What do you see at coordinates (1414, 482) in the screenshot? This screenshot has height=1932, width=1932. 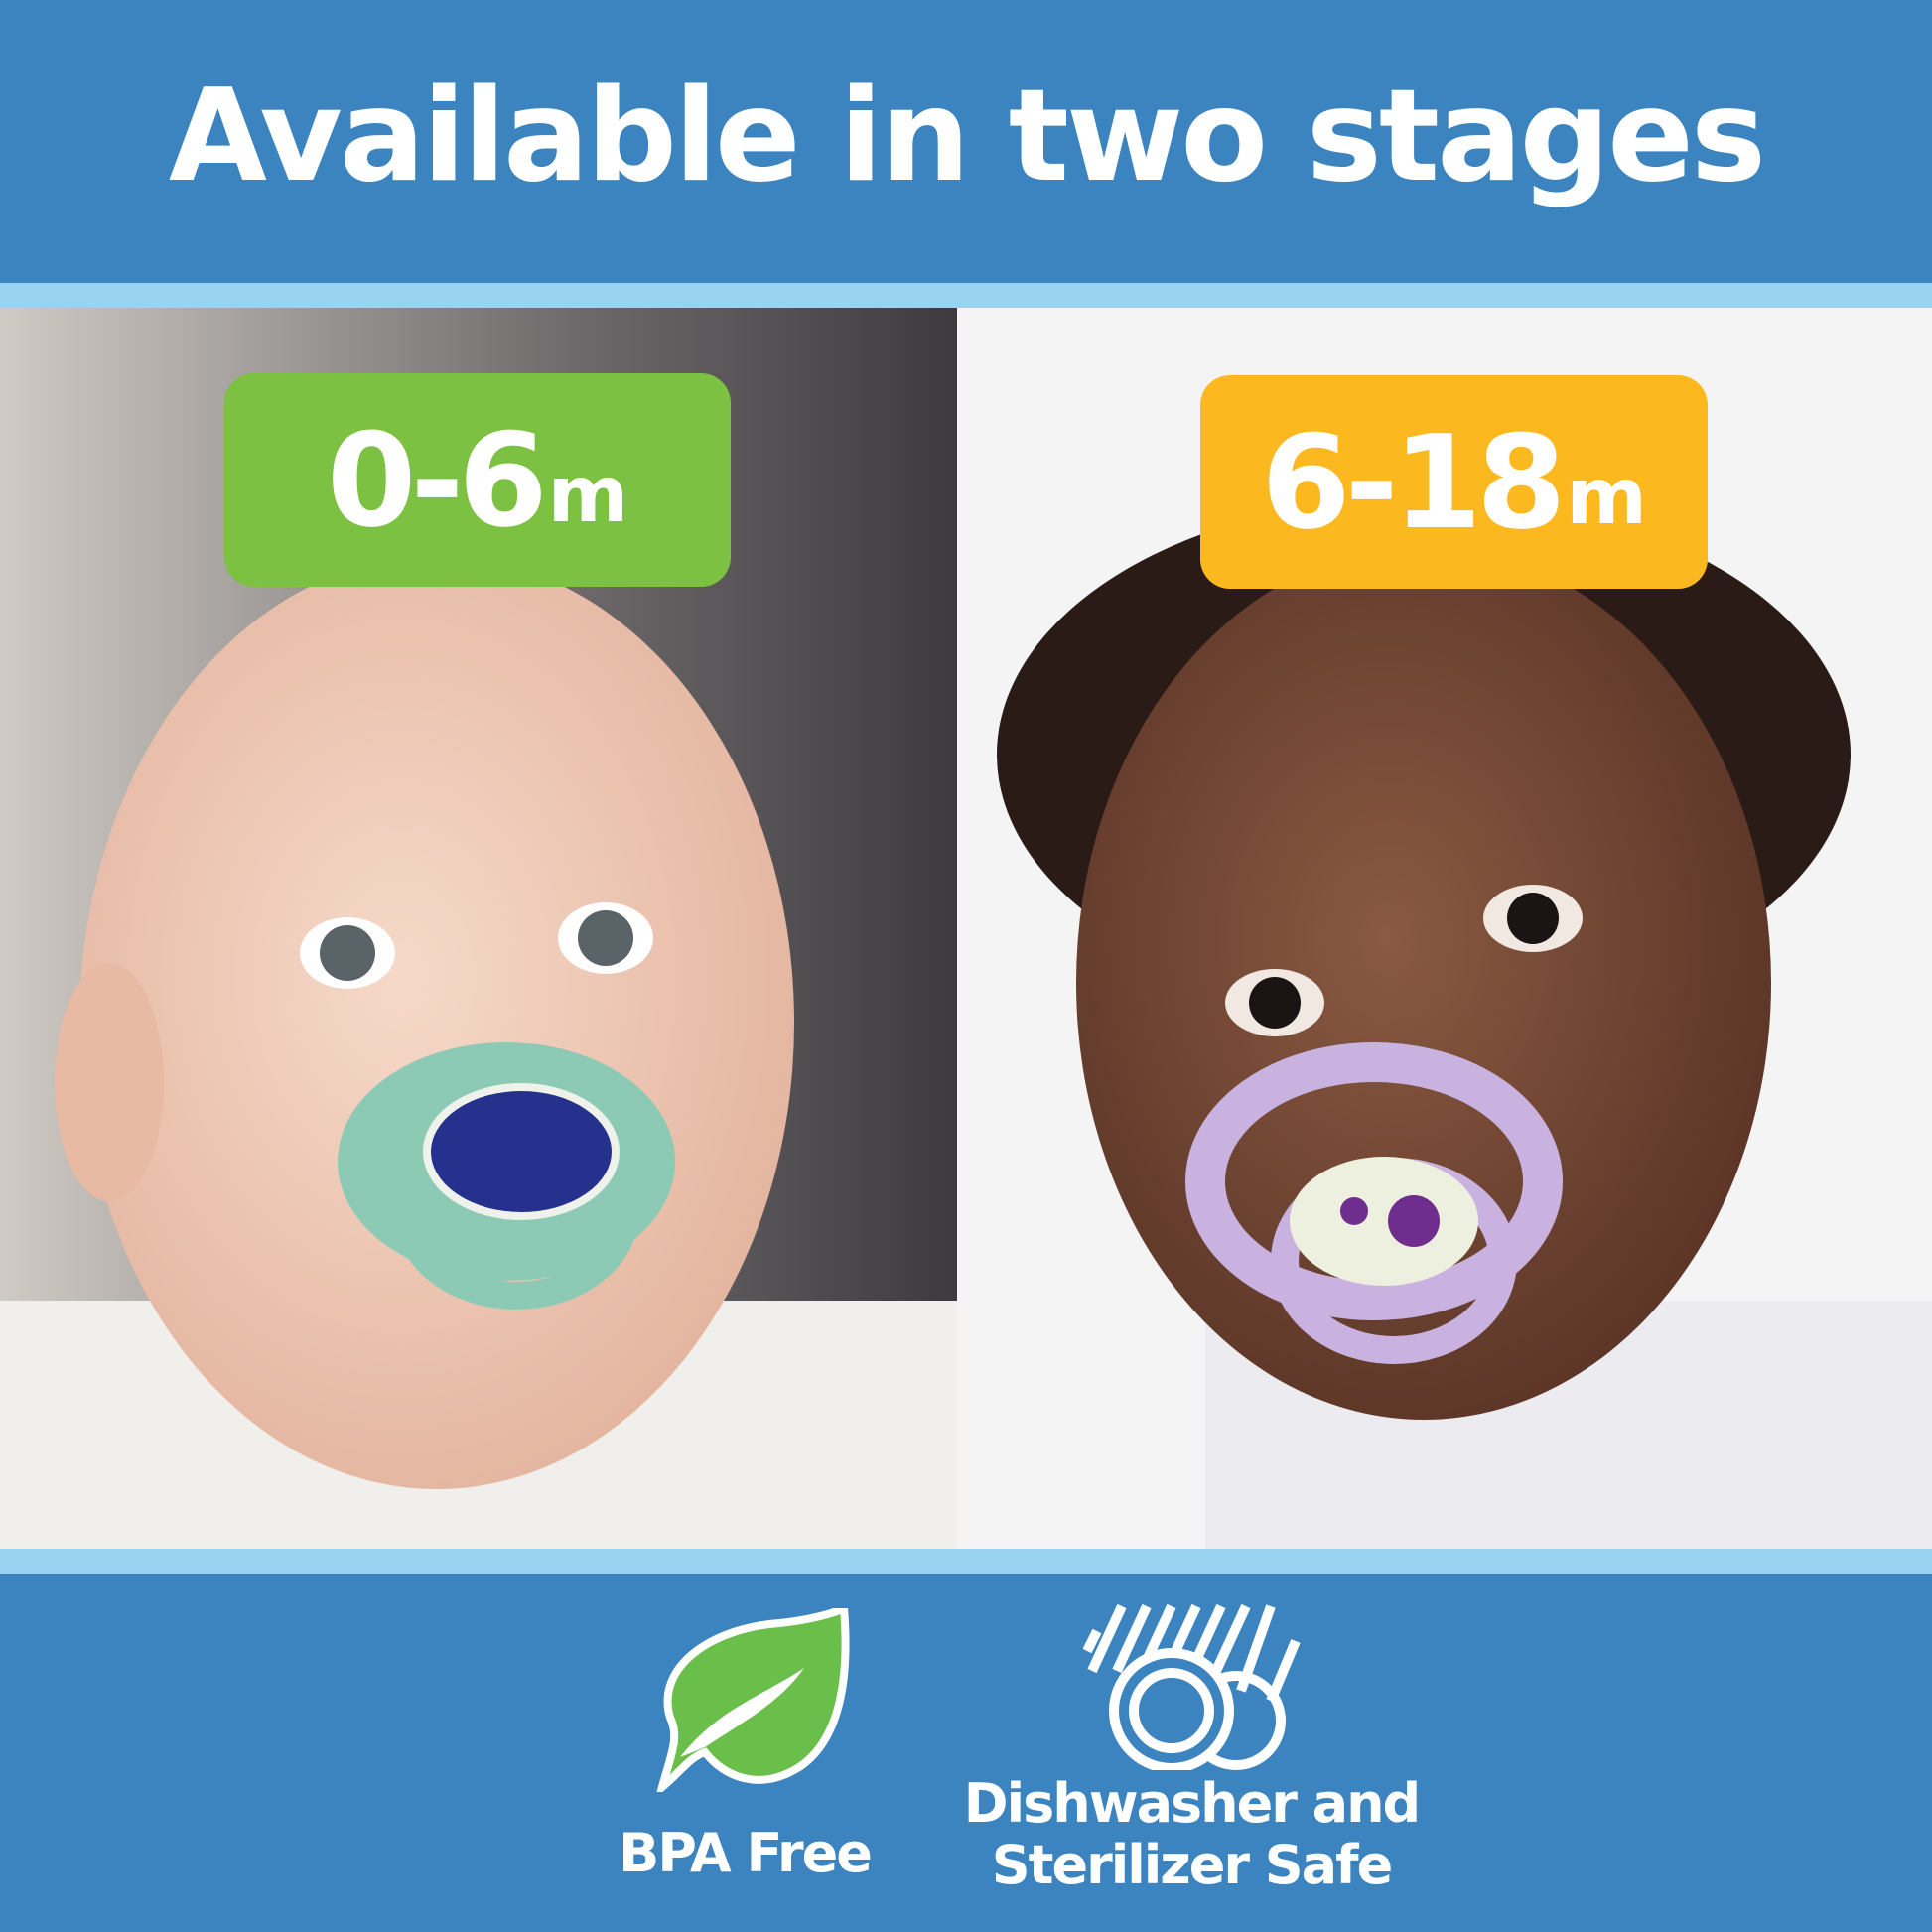 I see `stage-range: 6-18` at bounding box center [1414, 482].